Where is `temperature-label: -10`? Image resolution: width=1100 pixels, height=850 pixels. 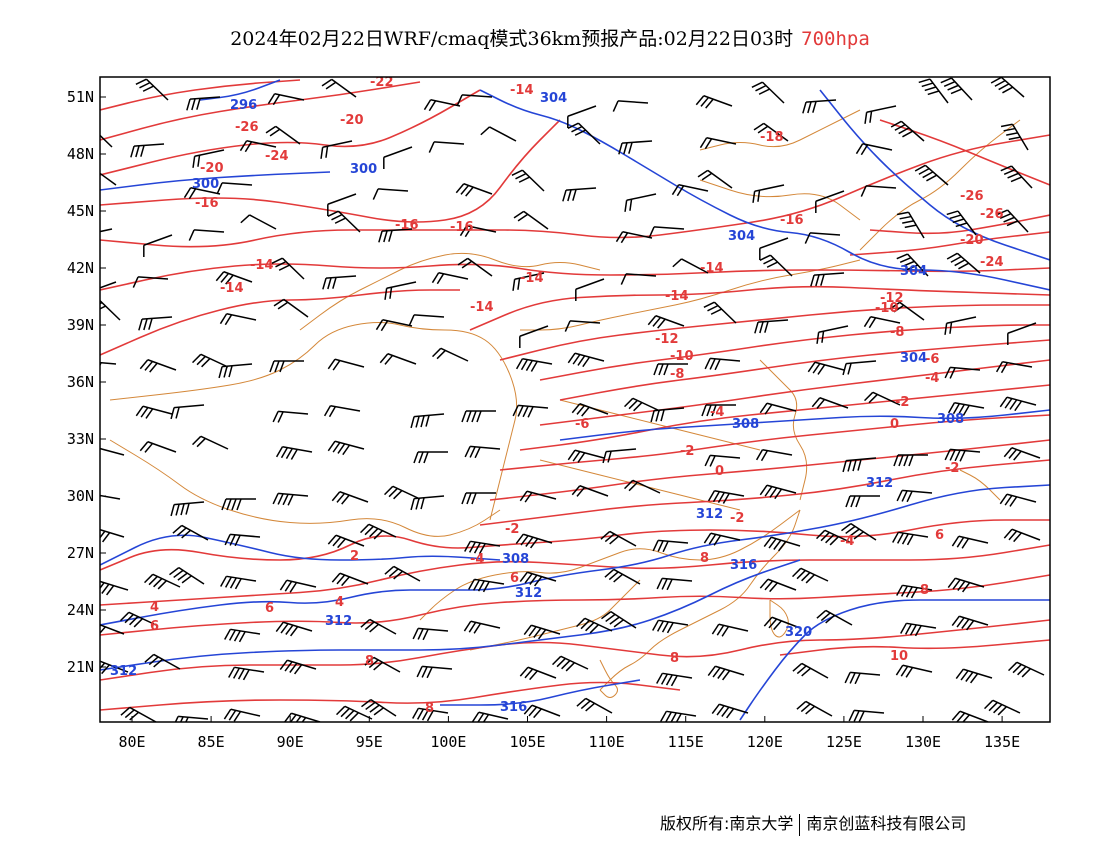 temperature-label: -10 is located at coordinates (887, 308).